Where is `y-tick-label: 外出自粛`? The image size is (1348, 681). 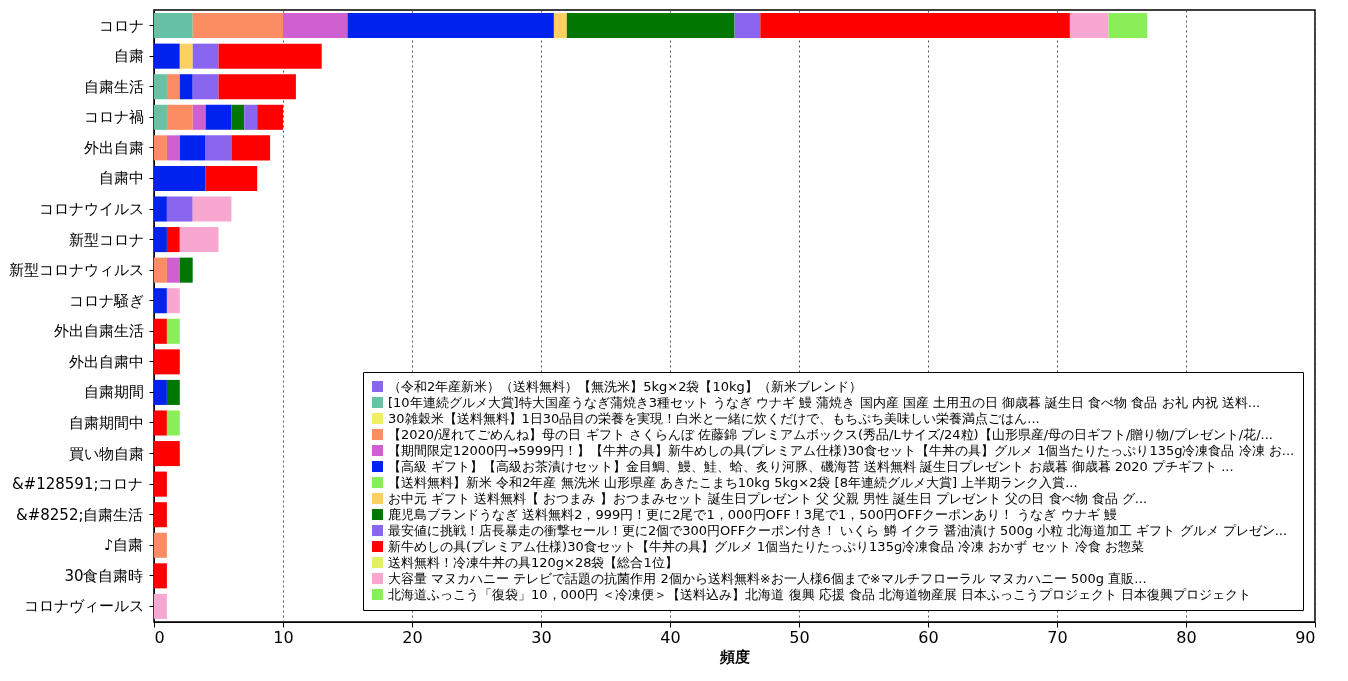 y-tick-label: 外出自粛 is located at coordinates (113, 147).